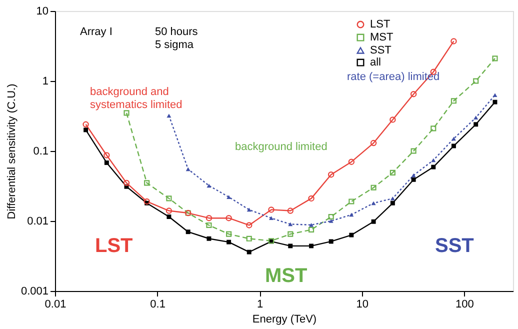 This screenshot has height=329, width=518. What do you see at coordinates (40, 152) in the screenshot?
I see `y-tick-label: 0.1` at bounding box center [40, 152].